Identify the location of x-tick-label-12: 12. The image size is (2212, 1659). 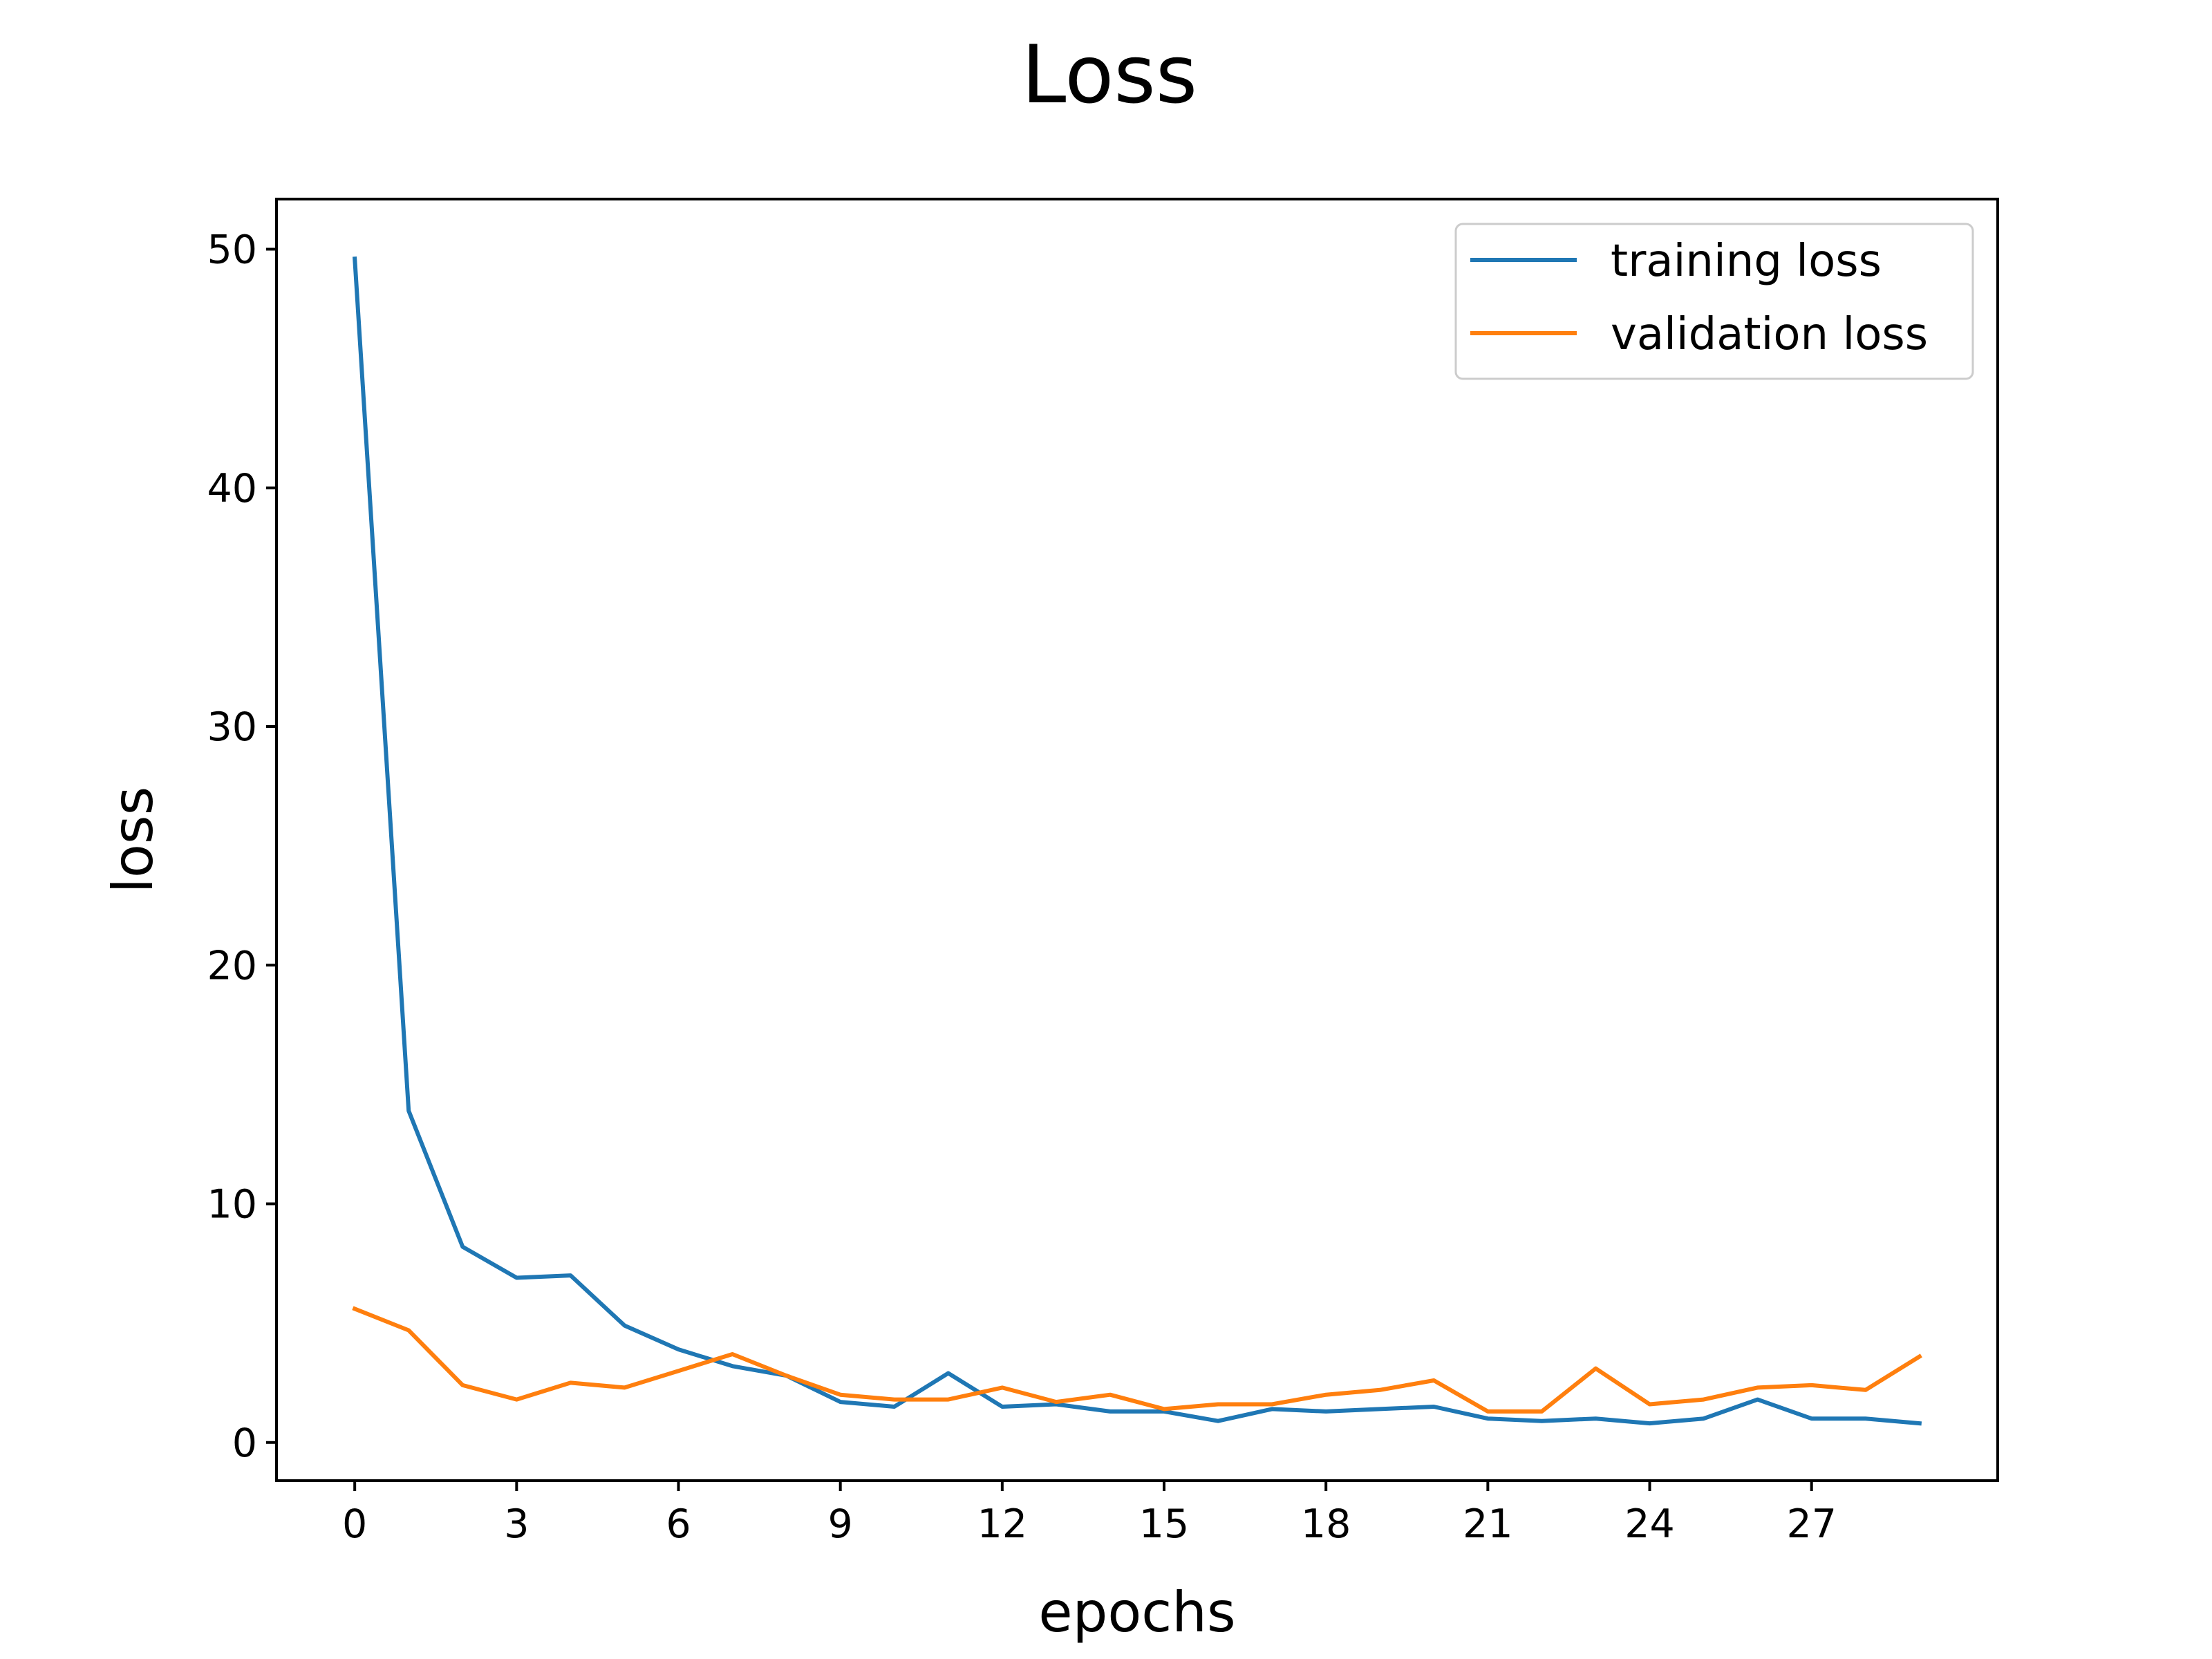
(1002, 1524).